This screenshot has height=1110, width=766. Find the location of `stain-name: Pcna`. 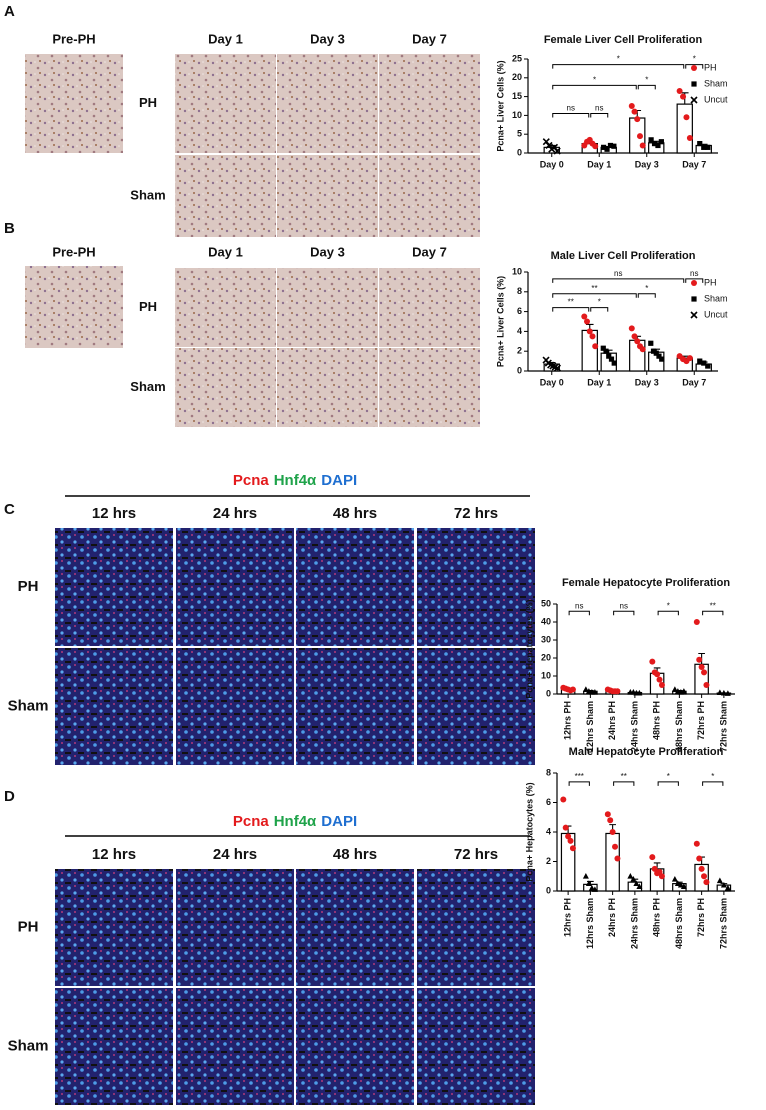

stain-name: Pcna is located at coordinates (251, 821).